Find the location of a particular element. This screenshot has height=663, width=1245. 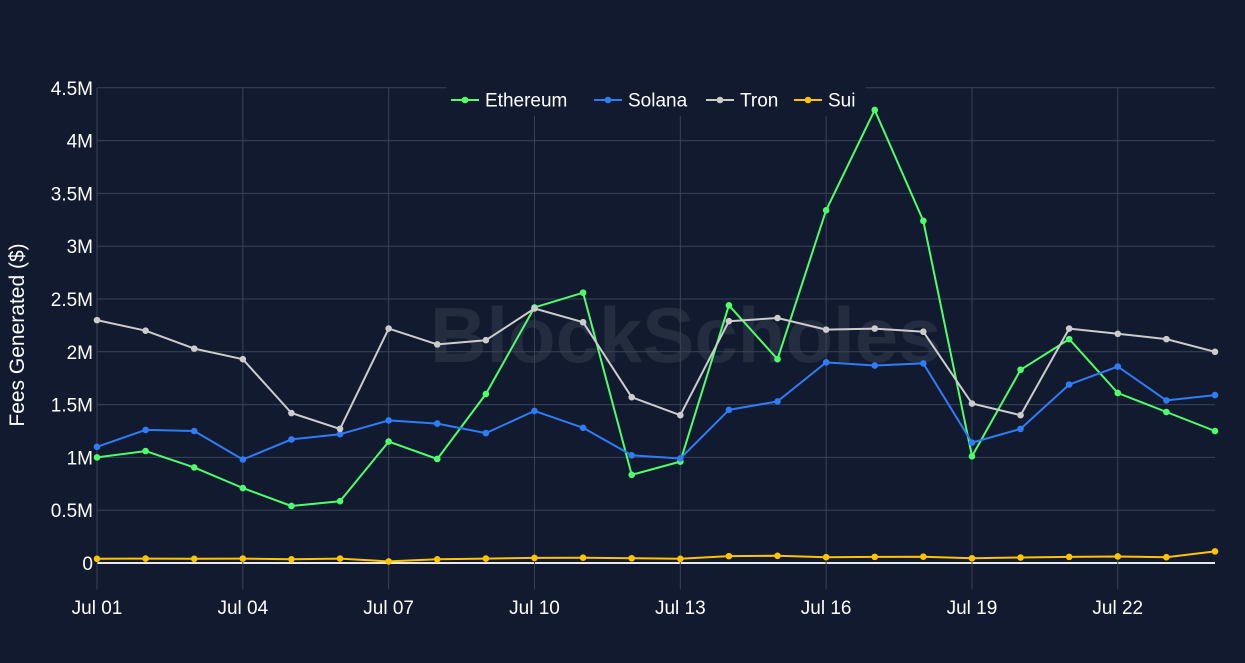

legend-label: Sui is located at coordinates (841, 101).